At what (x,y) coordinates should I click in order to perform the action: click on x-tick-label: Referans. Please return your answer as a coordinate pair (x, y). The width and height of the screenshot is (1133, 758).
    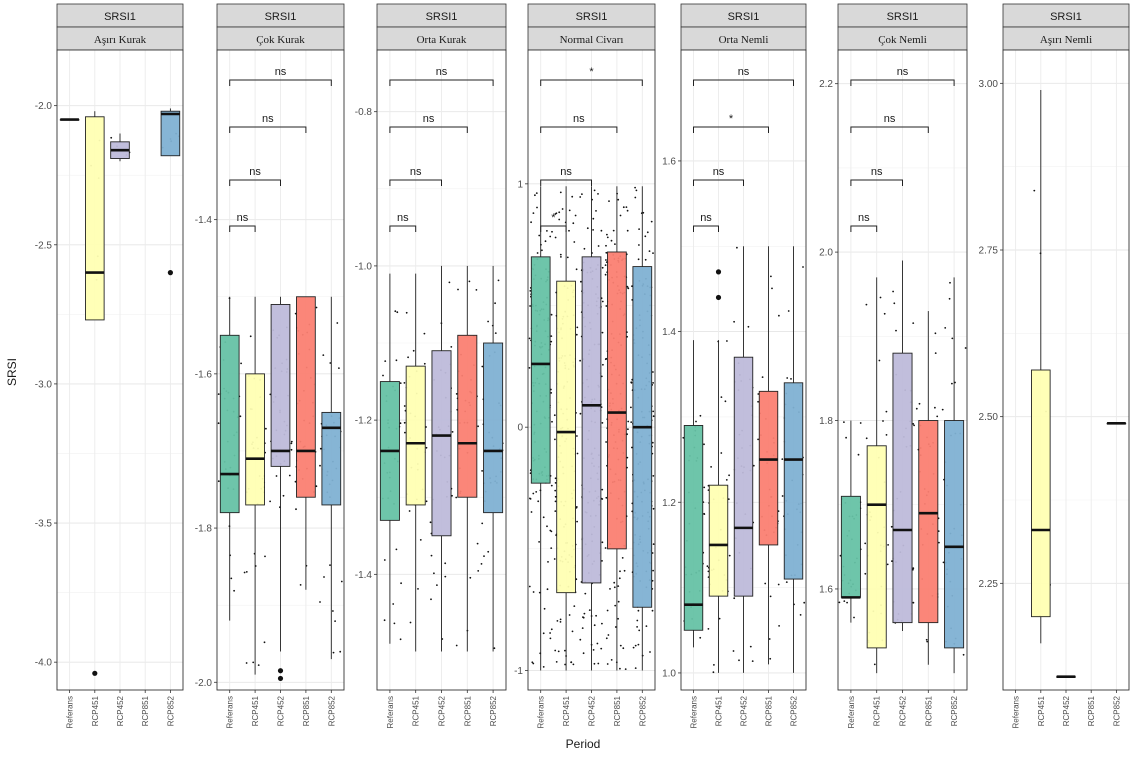
    Looking at the image, I should click on (70, 712).